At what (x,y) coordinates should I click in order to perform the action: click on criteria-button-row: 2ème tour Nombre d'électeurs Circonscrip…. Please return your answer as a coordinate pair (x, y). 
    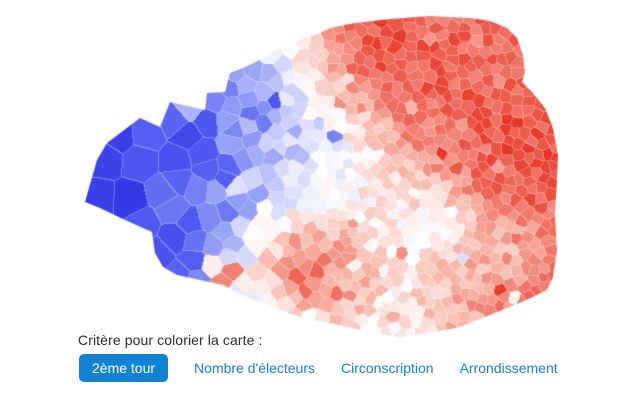
    Looking at the image, I should click on (318, 368).